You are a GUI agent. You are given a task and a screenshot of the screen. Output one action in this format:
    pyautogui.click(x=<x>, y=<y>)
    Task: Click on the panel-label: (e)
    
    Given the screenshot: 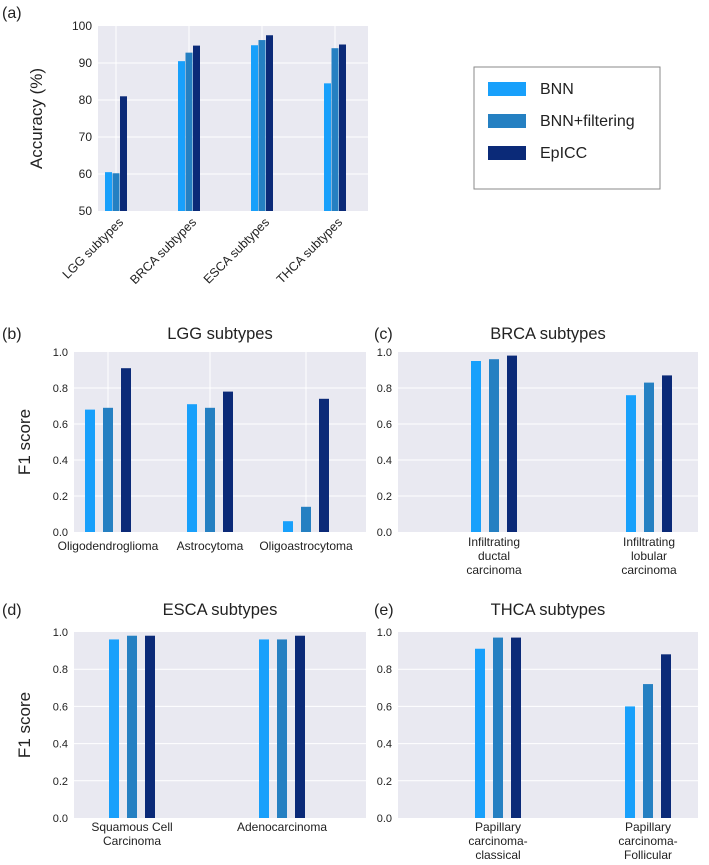 What is the action you would take?
    pyautogui.click(x=384, y=610)
    